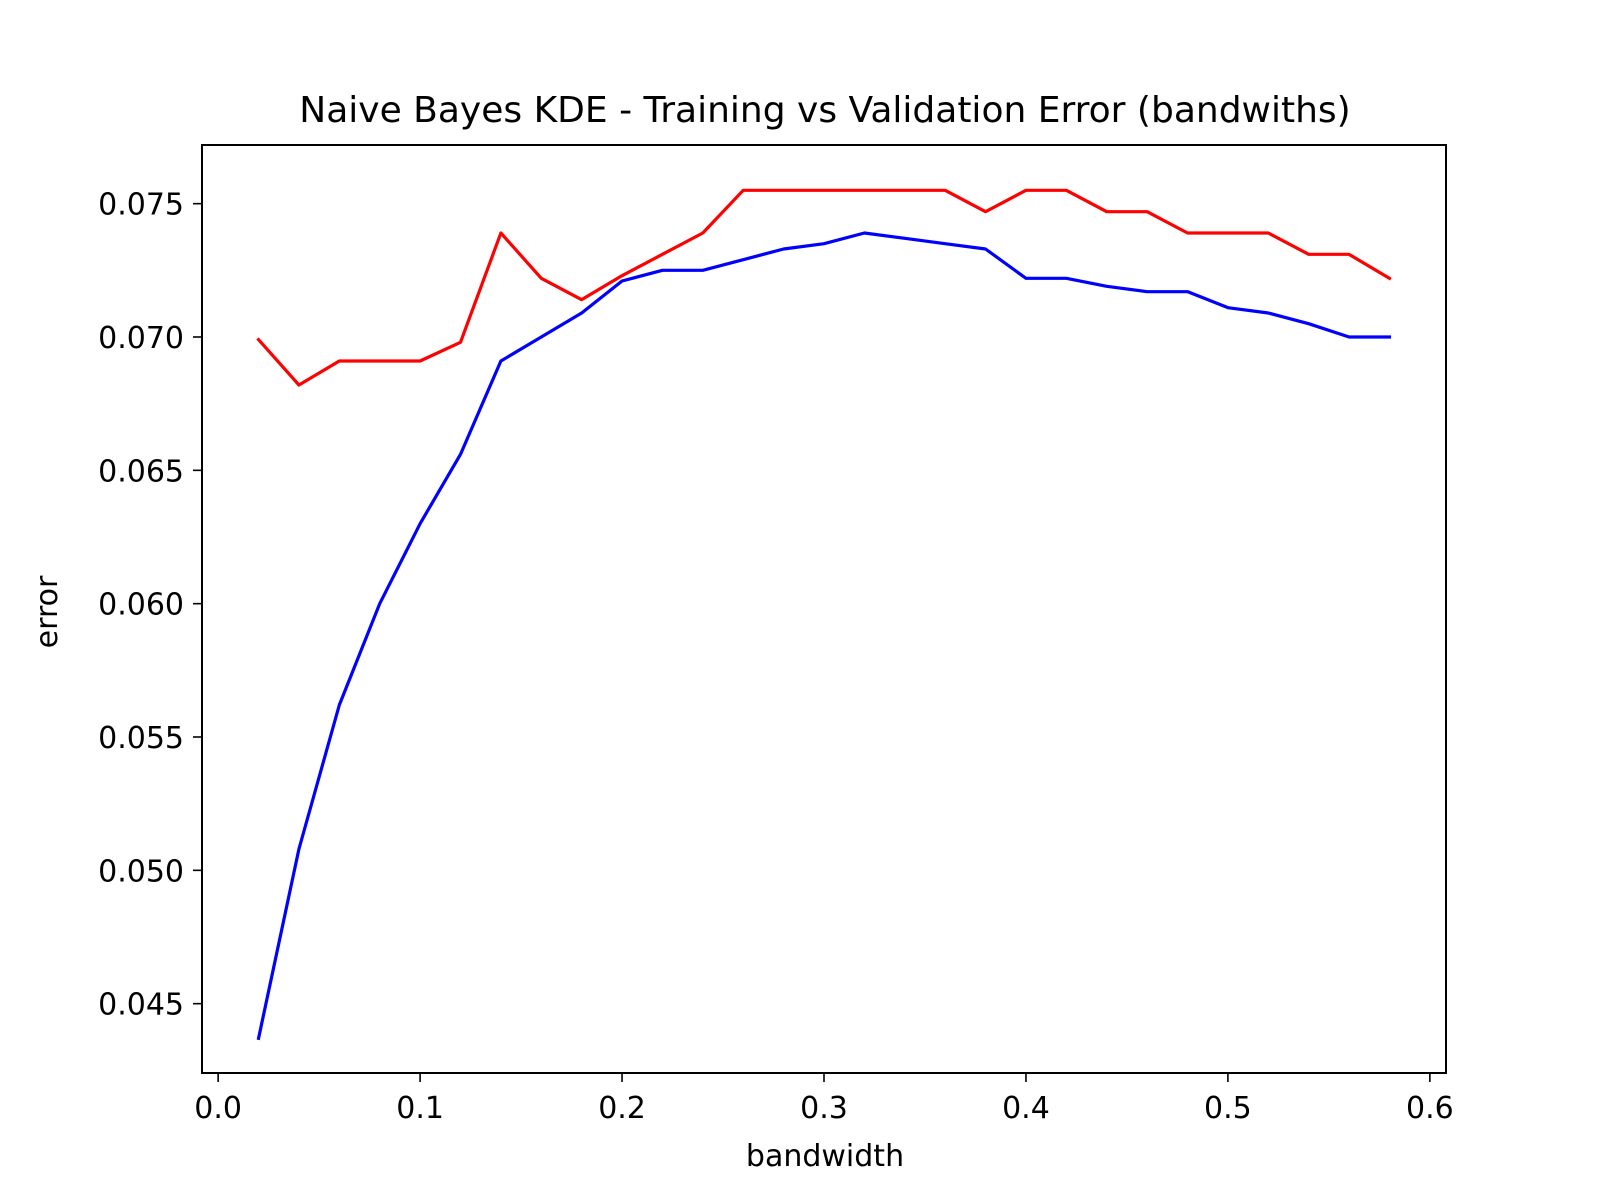 This screenshot has height=1204, width=1600. Describe the element at coordinates (141, 338) in the screenshot. I see `y-tick-label: 0.070` at that location.